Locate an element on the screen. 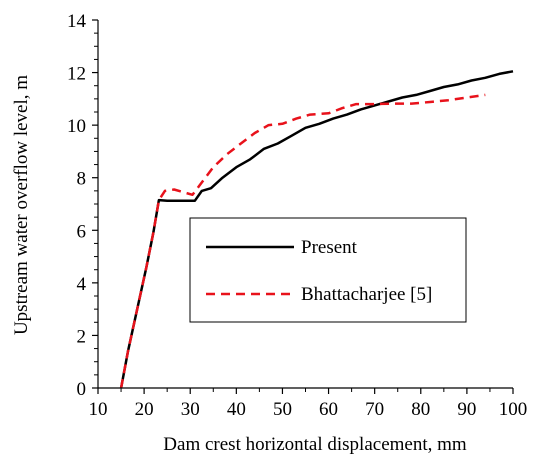 The height and width of the screenshot is (462, 539). legend-label-present: Present is located at coordinates (329, 247).